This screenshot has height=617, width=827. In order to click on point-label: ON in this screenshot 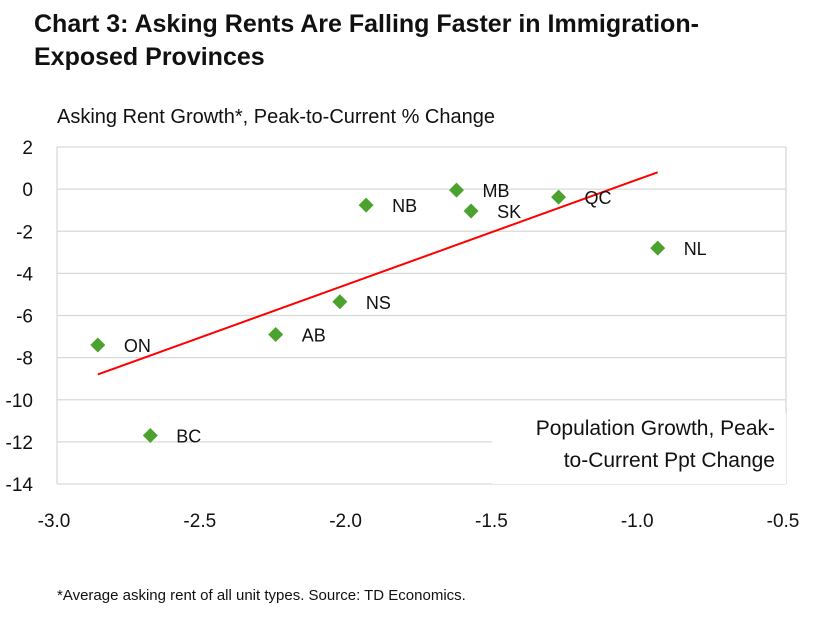, I will do `click(137, 346)`.